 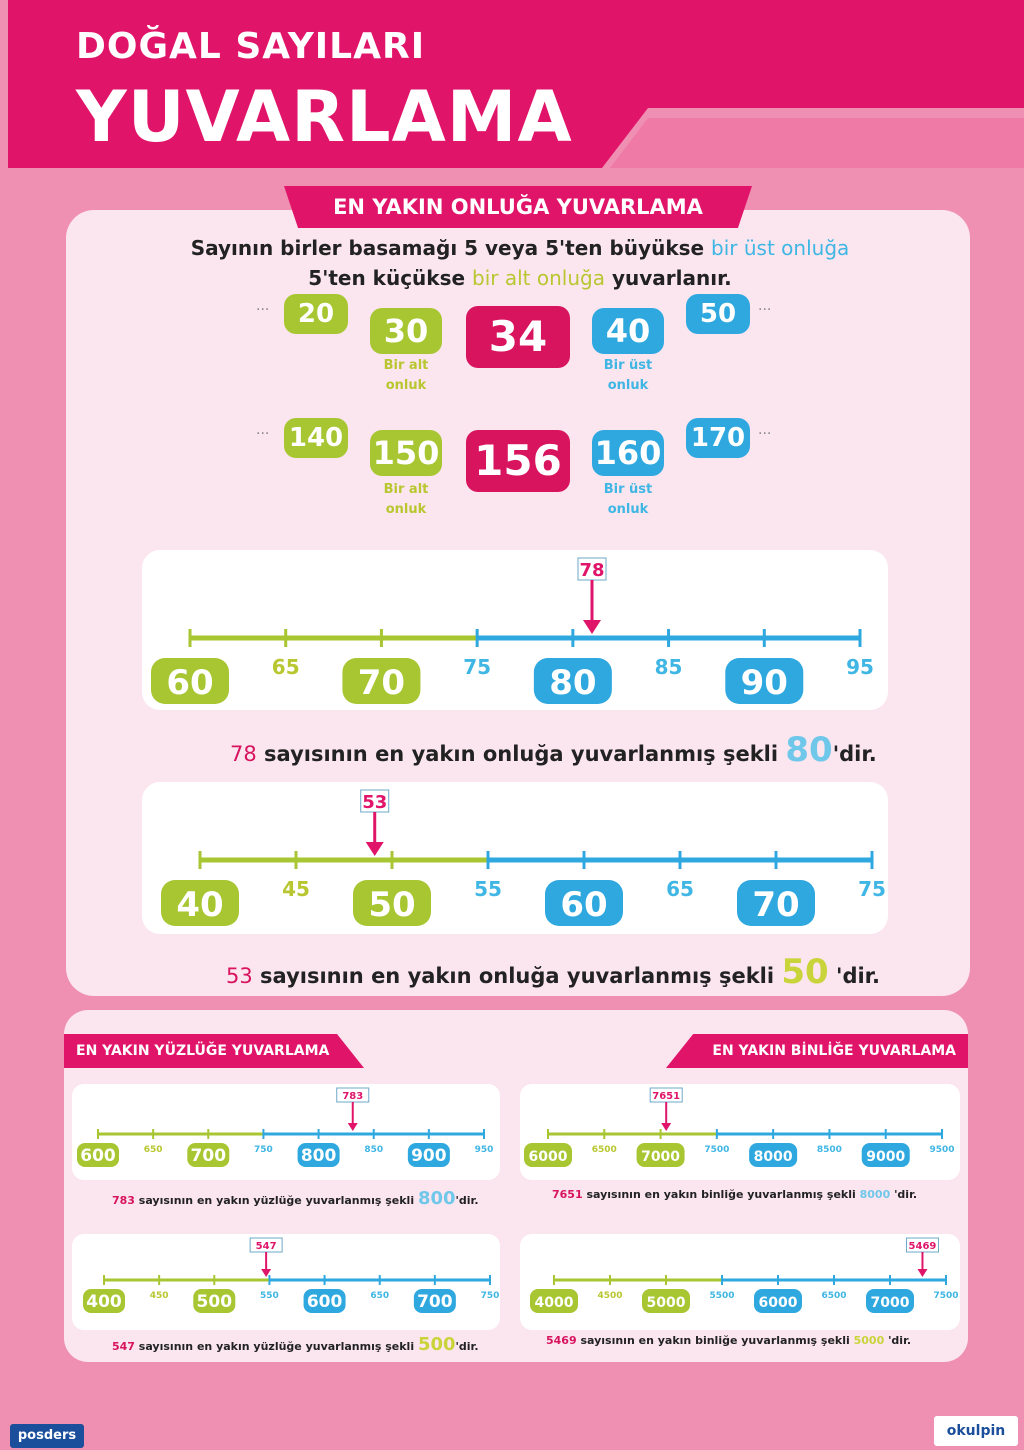 I want to click on marker-value: 783, so click(x=352, y=1096).